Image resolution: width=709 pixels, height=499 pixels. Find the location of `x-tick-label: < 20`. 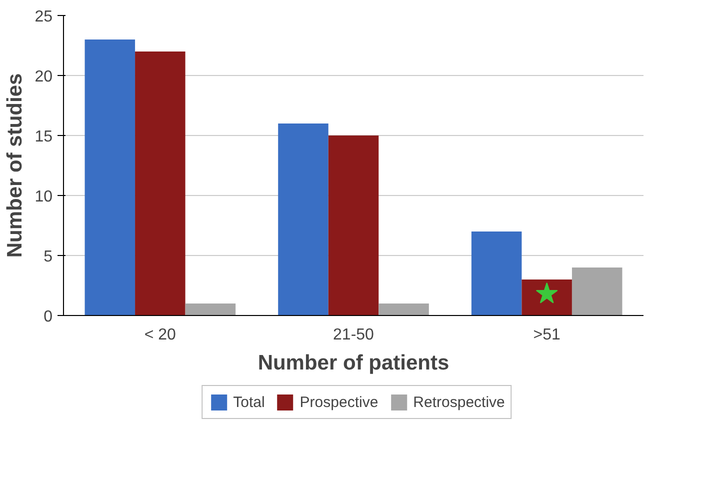

x-tick-label: < 20 is located at coordinates (160, 335).